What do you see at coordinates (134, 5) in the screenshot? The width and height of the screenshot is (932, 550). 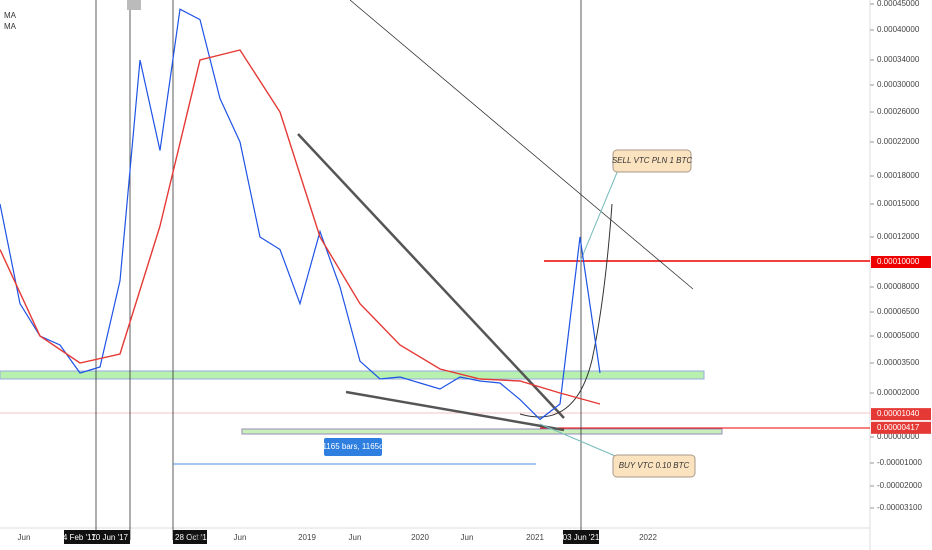 I see `marker` at bounding box center [134, 5].